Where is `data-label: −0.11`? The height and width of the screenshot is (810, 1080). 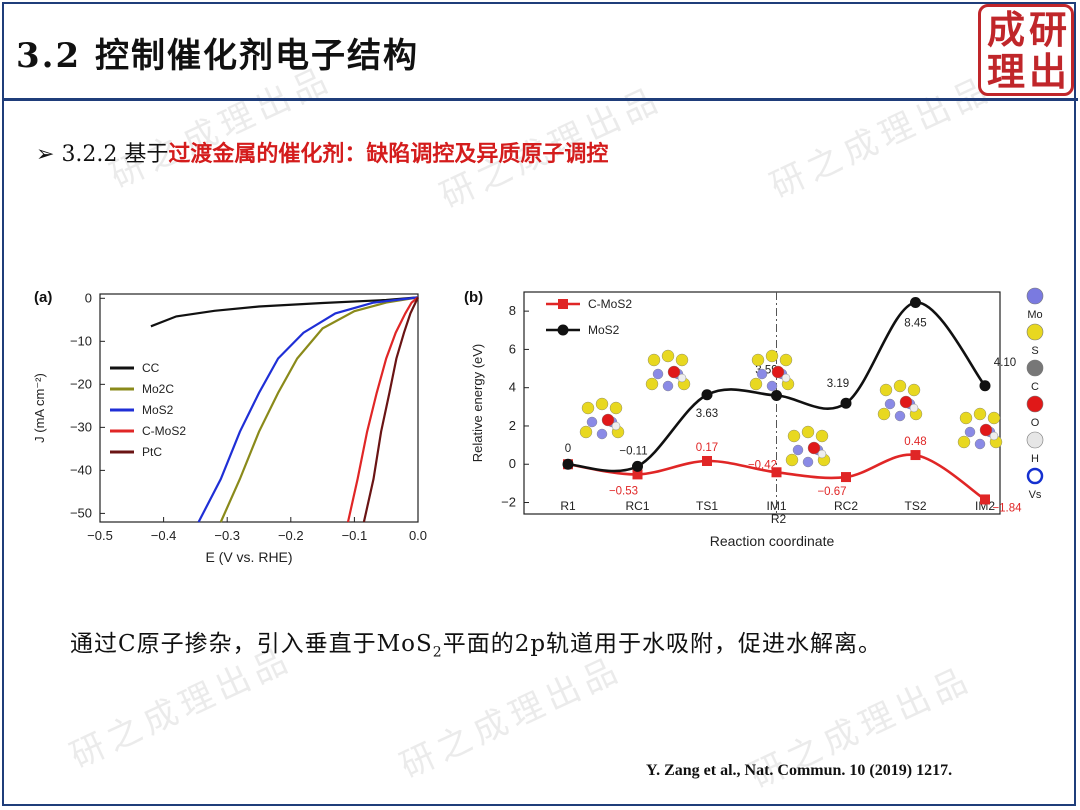 data-label: −0.11 is located at coordinates (633, 451).